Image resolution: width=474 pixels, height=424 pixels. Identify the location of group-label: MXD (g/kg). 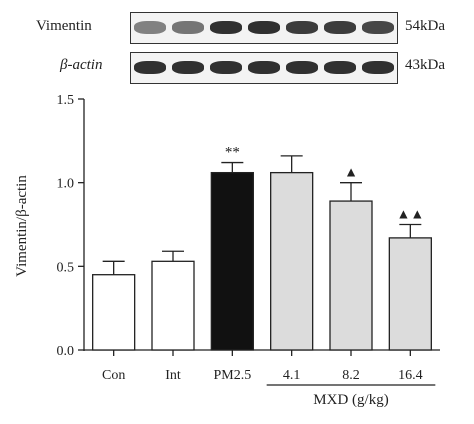
(350, 400).